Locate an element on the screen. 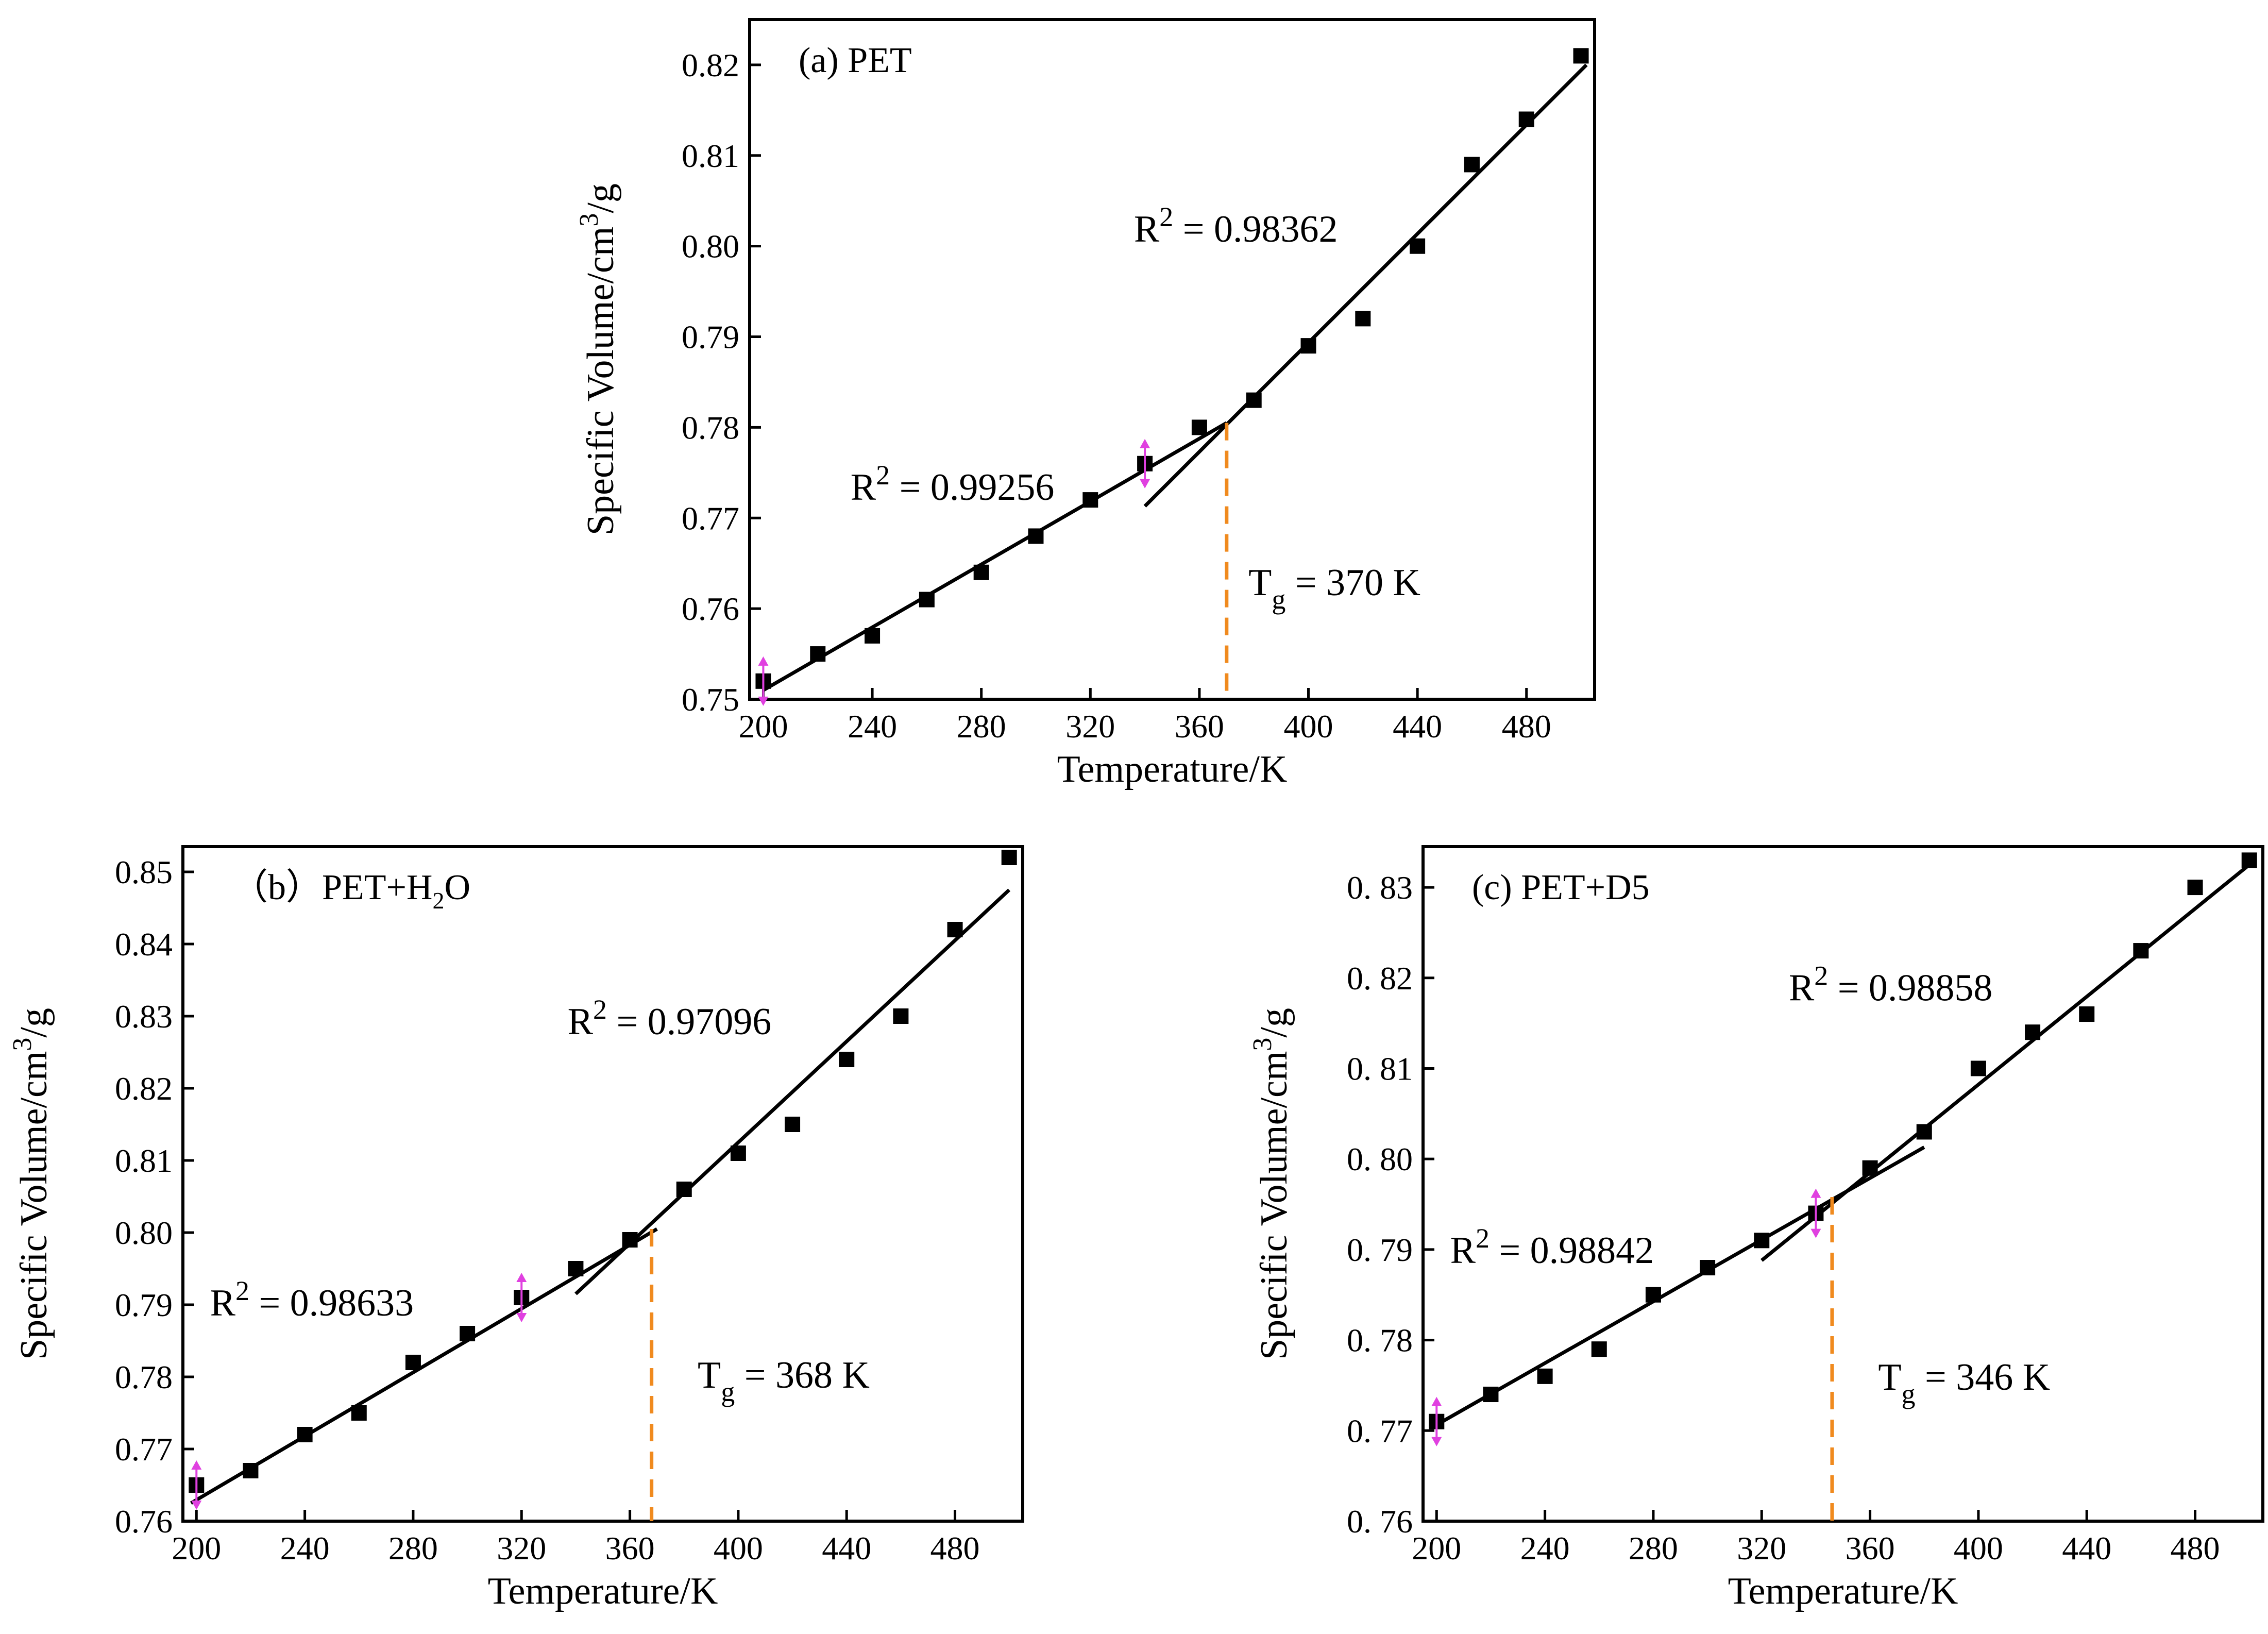 The height and width of the screenshot is (1634, 2268). x-tick-label: 240 is located at coordinates (1545, 1548).